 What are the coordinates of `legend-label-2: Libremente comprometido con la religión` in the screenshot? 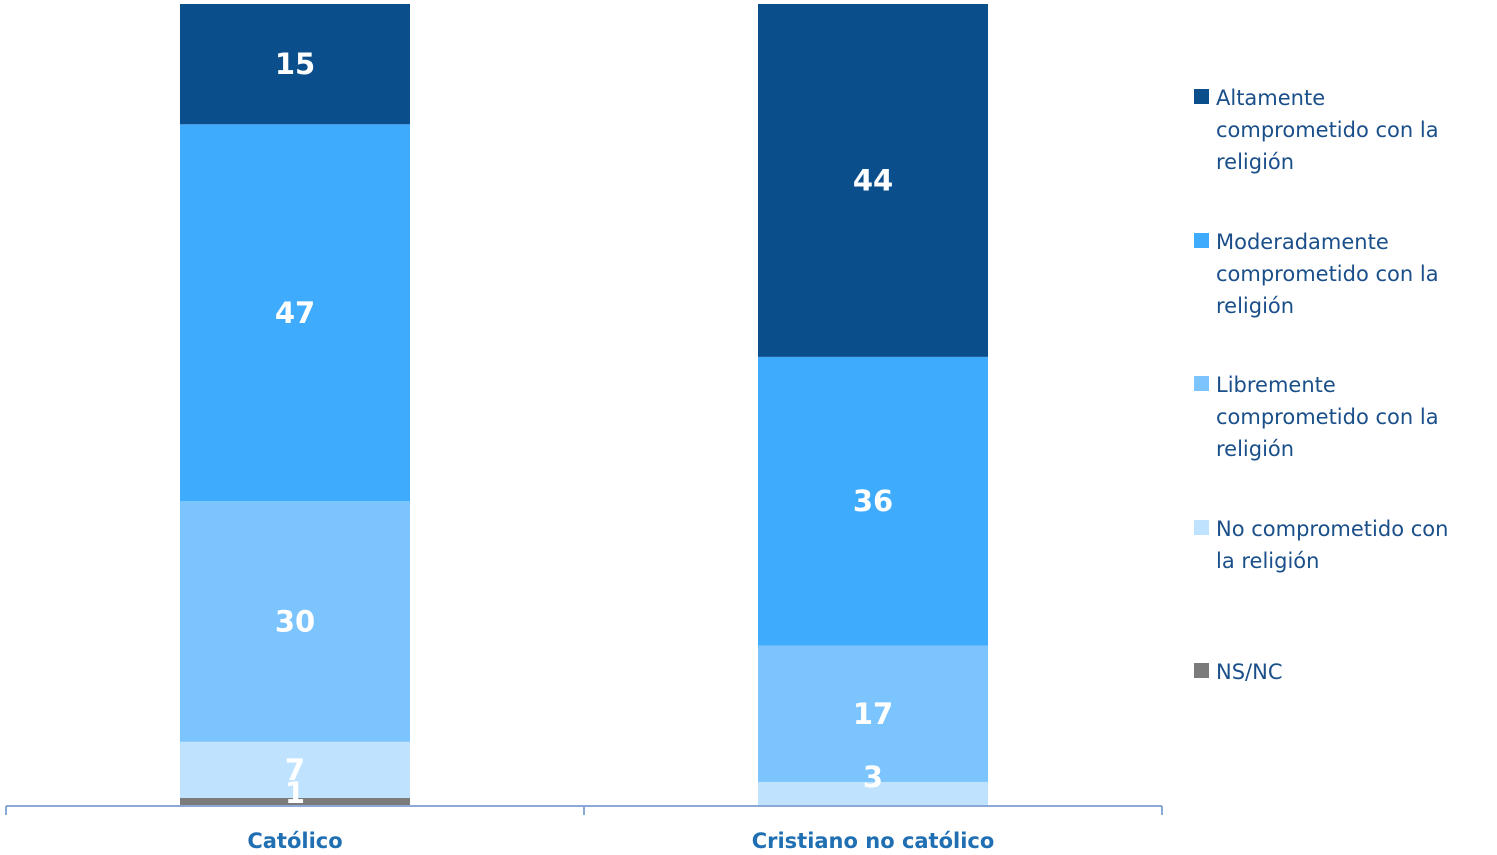 It's located at (1327, 417).